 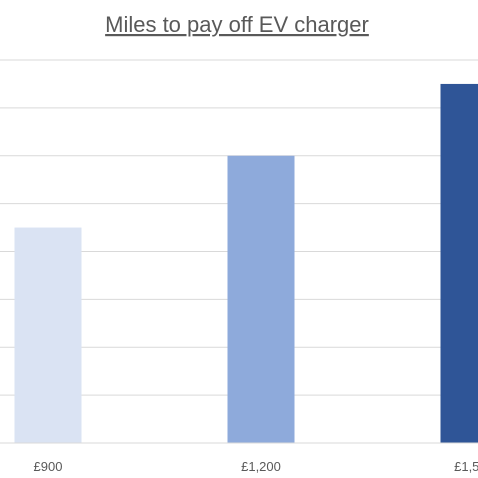 What do you see at coordinates (466, 466) in the screenshot?
I see `x-tick-label: £1,500` at bounding box center [466, 466].